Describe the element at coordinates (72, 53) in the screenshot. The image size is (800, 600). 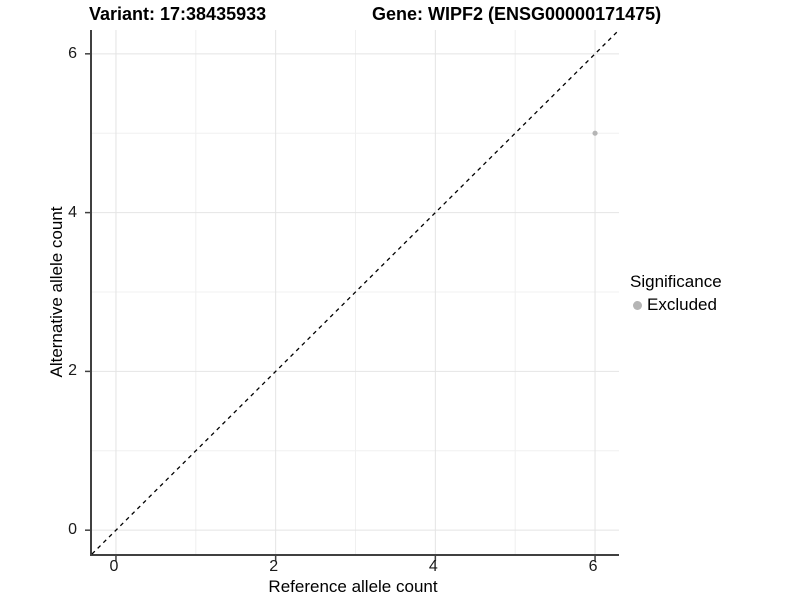
I see `y-tick-label: 6` at that location.